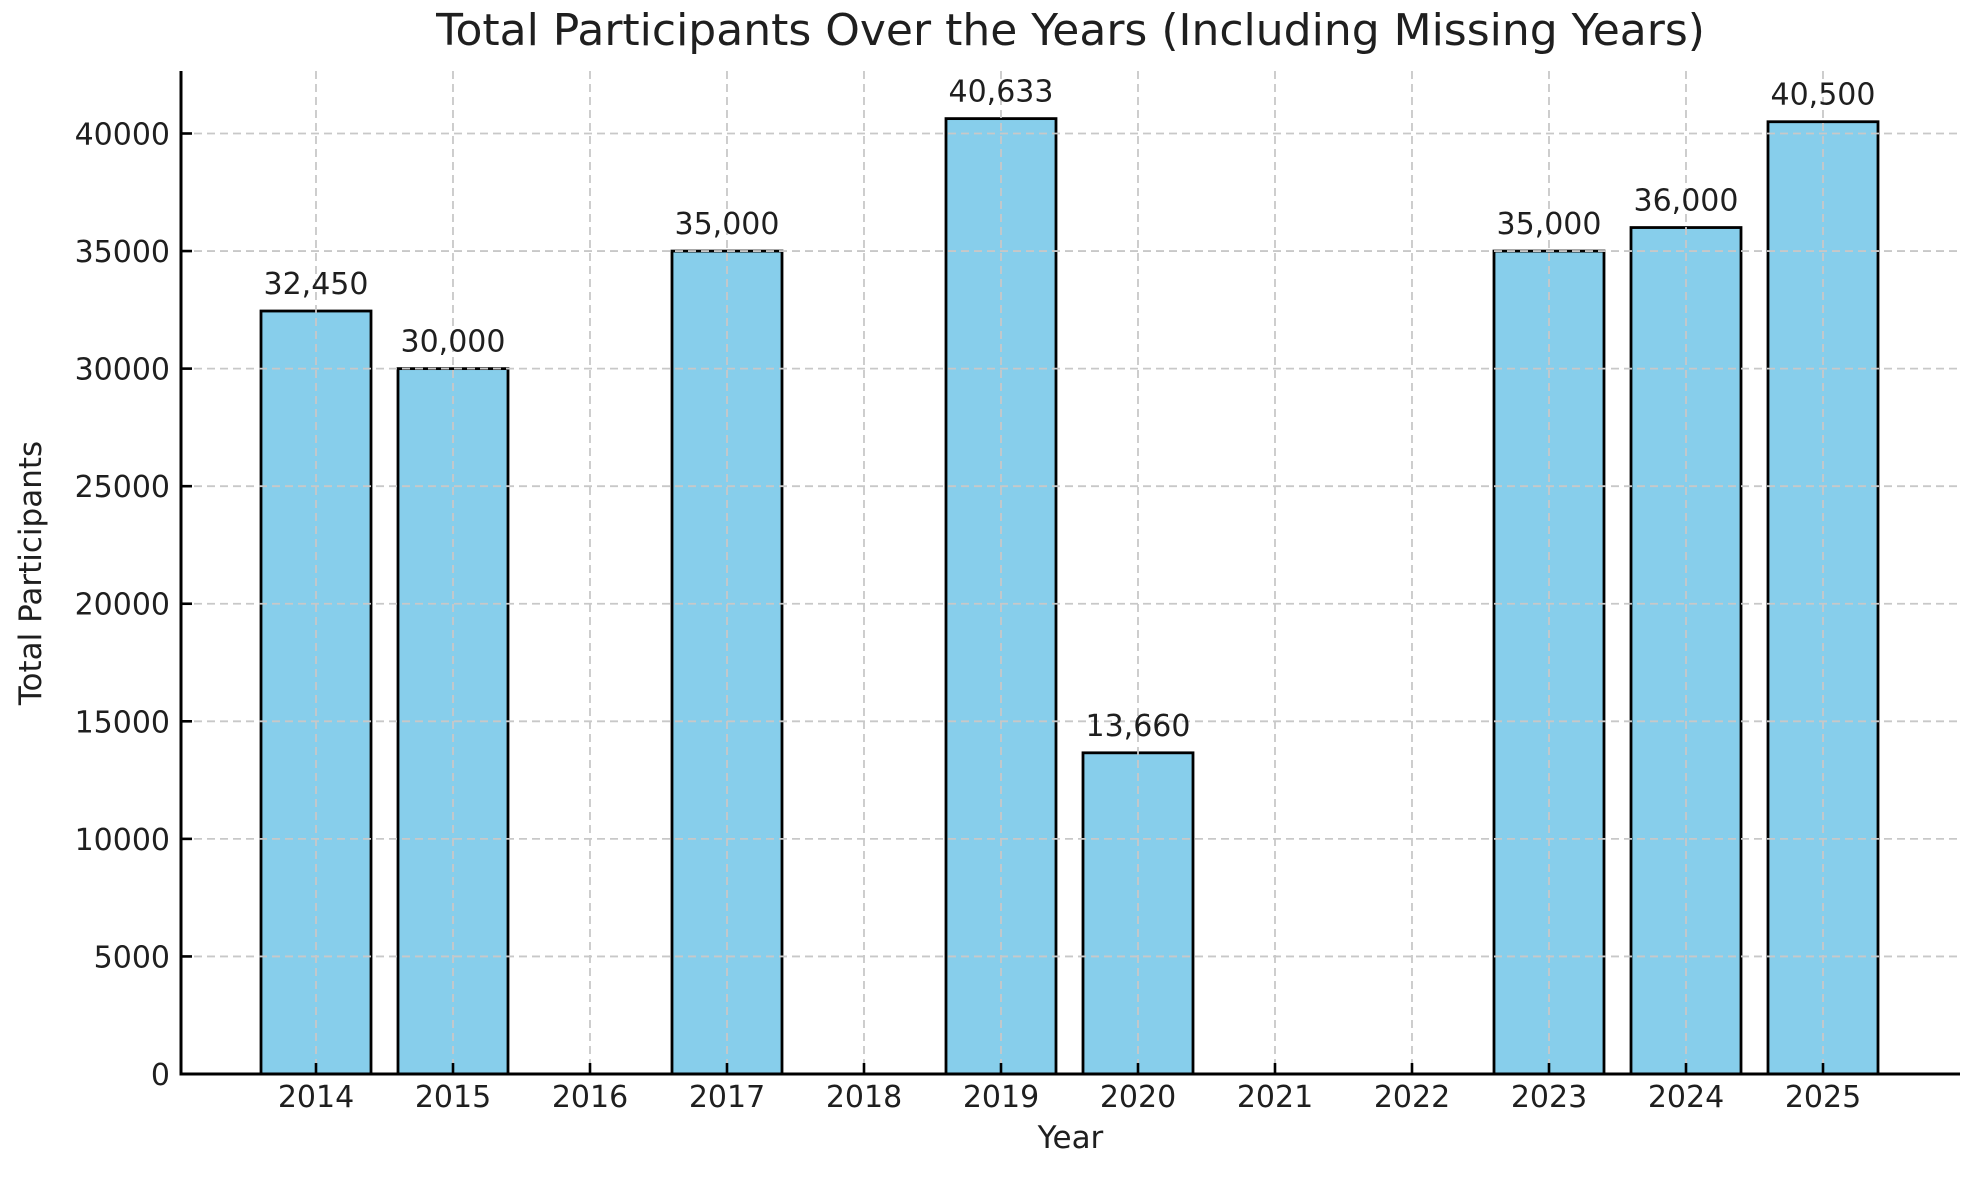 The width and height of the screenshot is (1979, 1180). Describe the element at coordinates (1001, 92) in the screenshot. I see `bar-value-label-2019: 40,633` at that location.